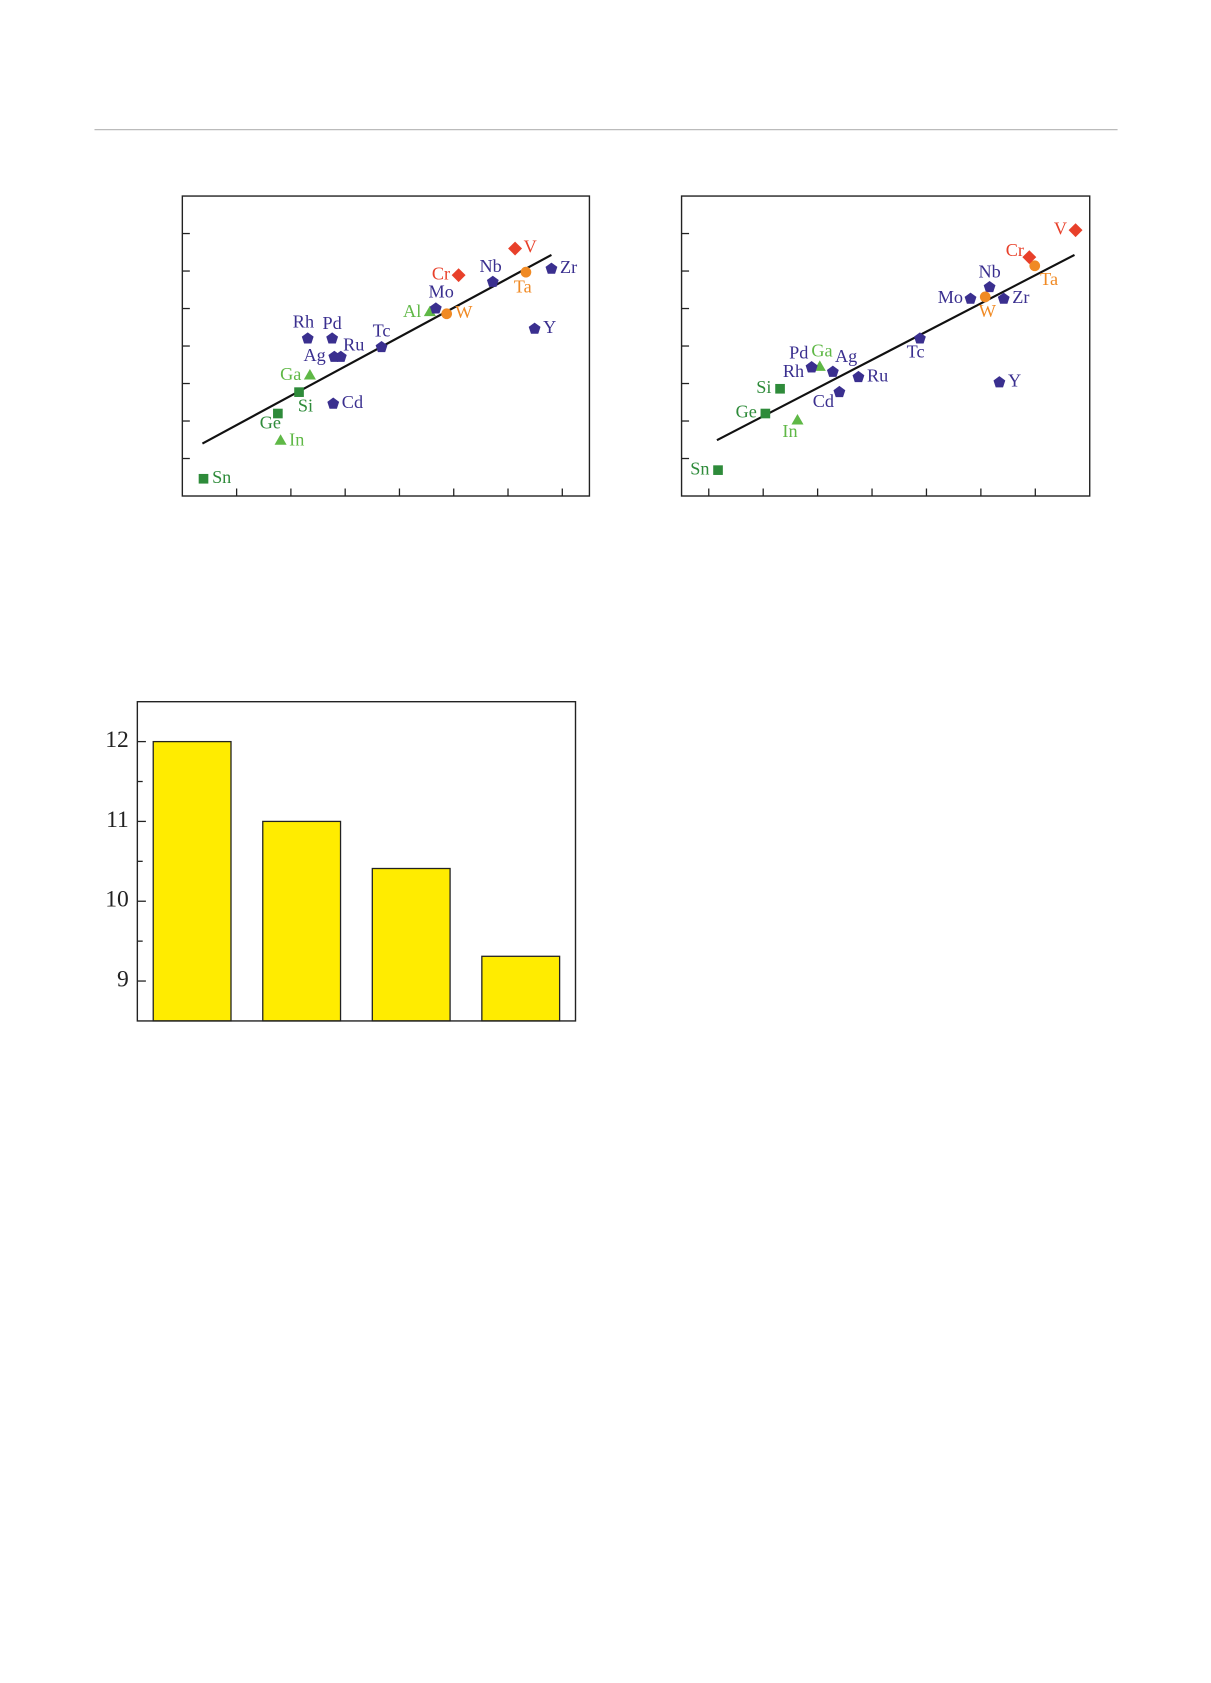 The height and width of the screenshot is (1683, 1211). What do you see at coordinates (123, 979) in the screenshot?
I see `y-tick-label: 9` at bounding box center [123, 979].